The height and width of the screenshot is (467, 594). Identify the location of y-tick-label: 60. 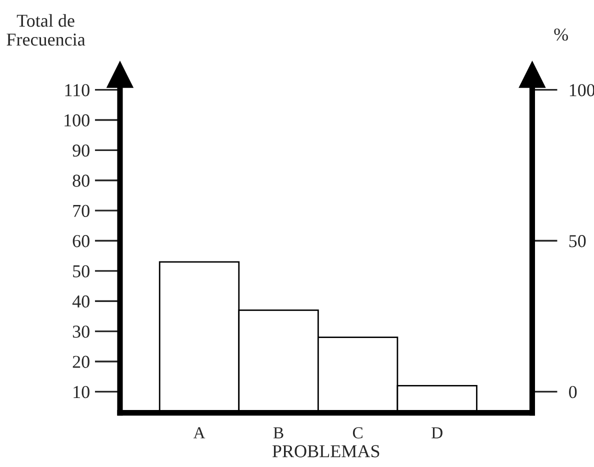
(81, 241).